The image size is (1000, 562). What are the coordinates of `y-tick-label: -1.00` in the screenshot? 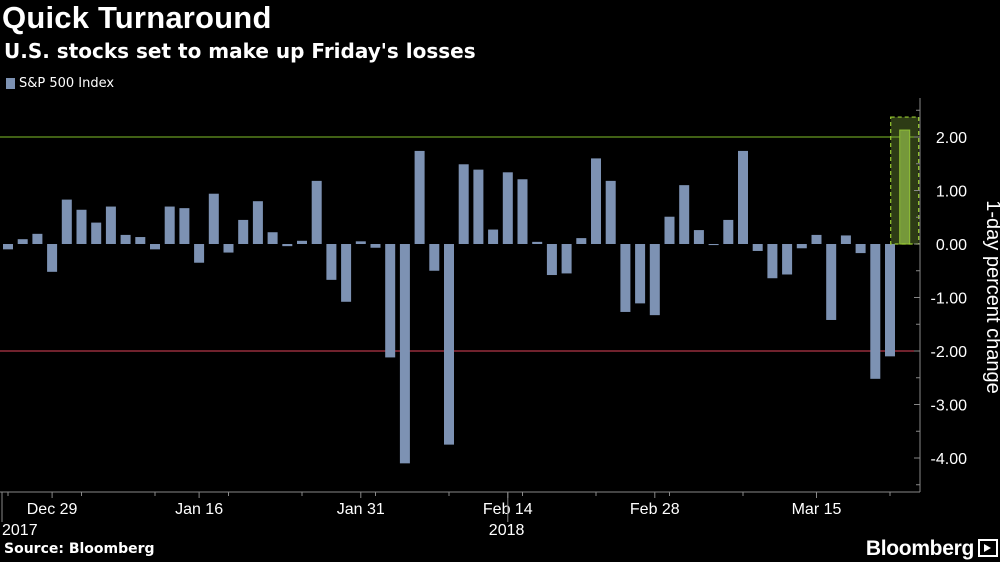 It's located at (949, 299).